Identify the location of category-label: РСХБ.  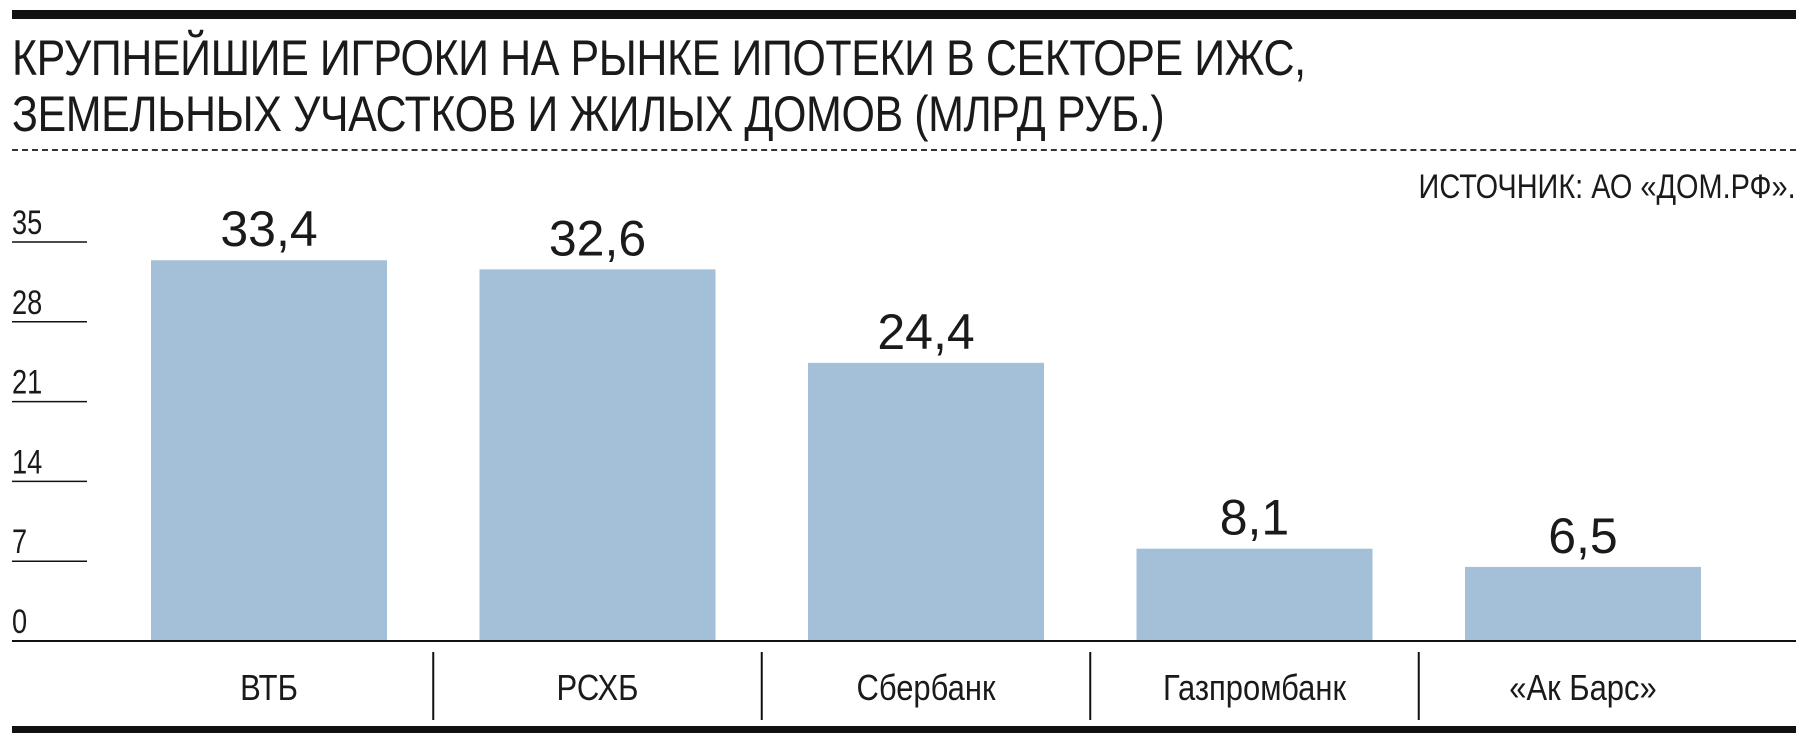
(598, 689).